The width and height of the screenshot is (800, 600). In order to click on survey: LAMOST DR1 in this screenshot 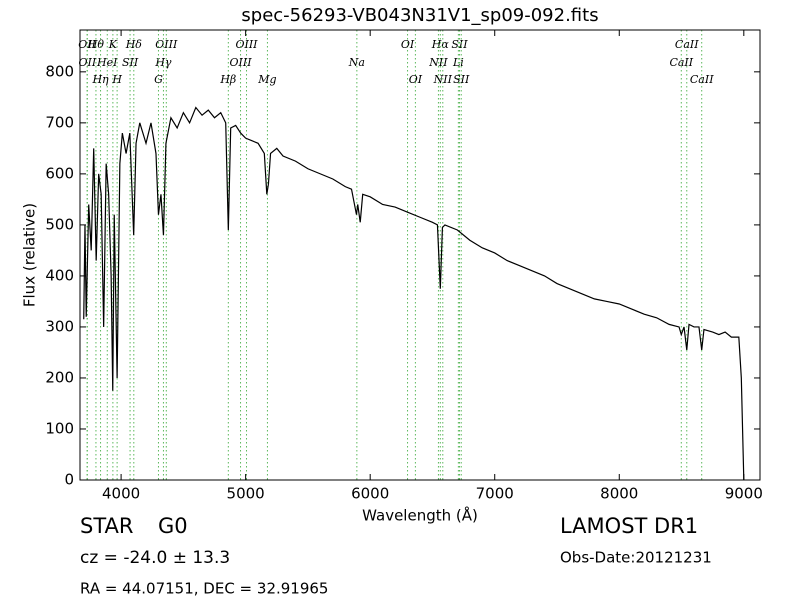, I will do `click(629, 526)`.